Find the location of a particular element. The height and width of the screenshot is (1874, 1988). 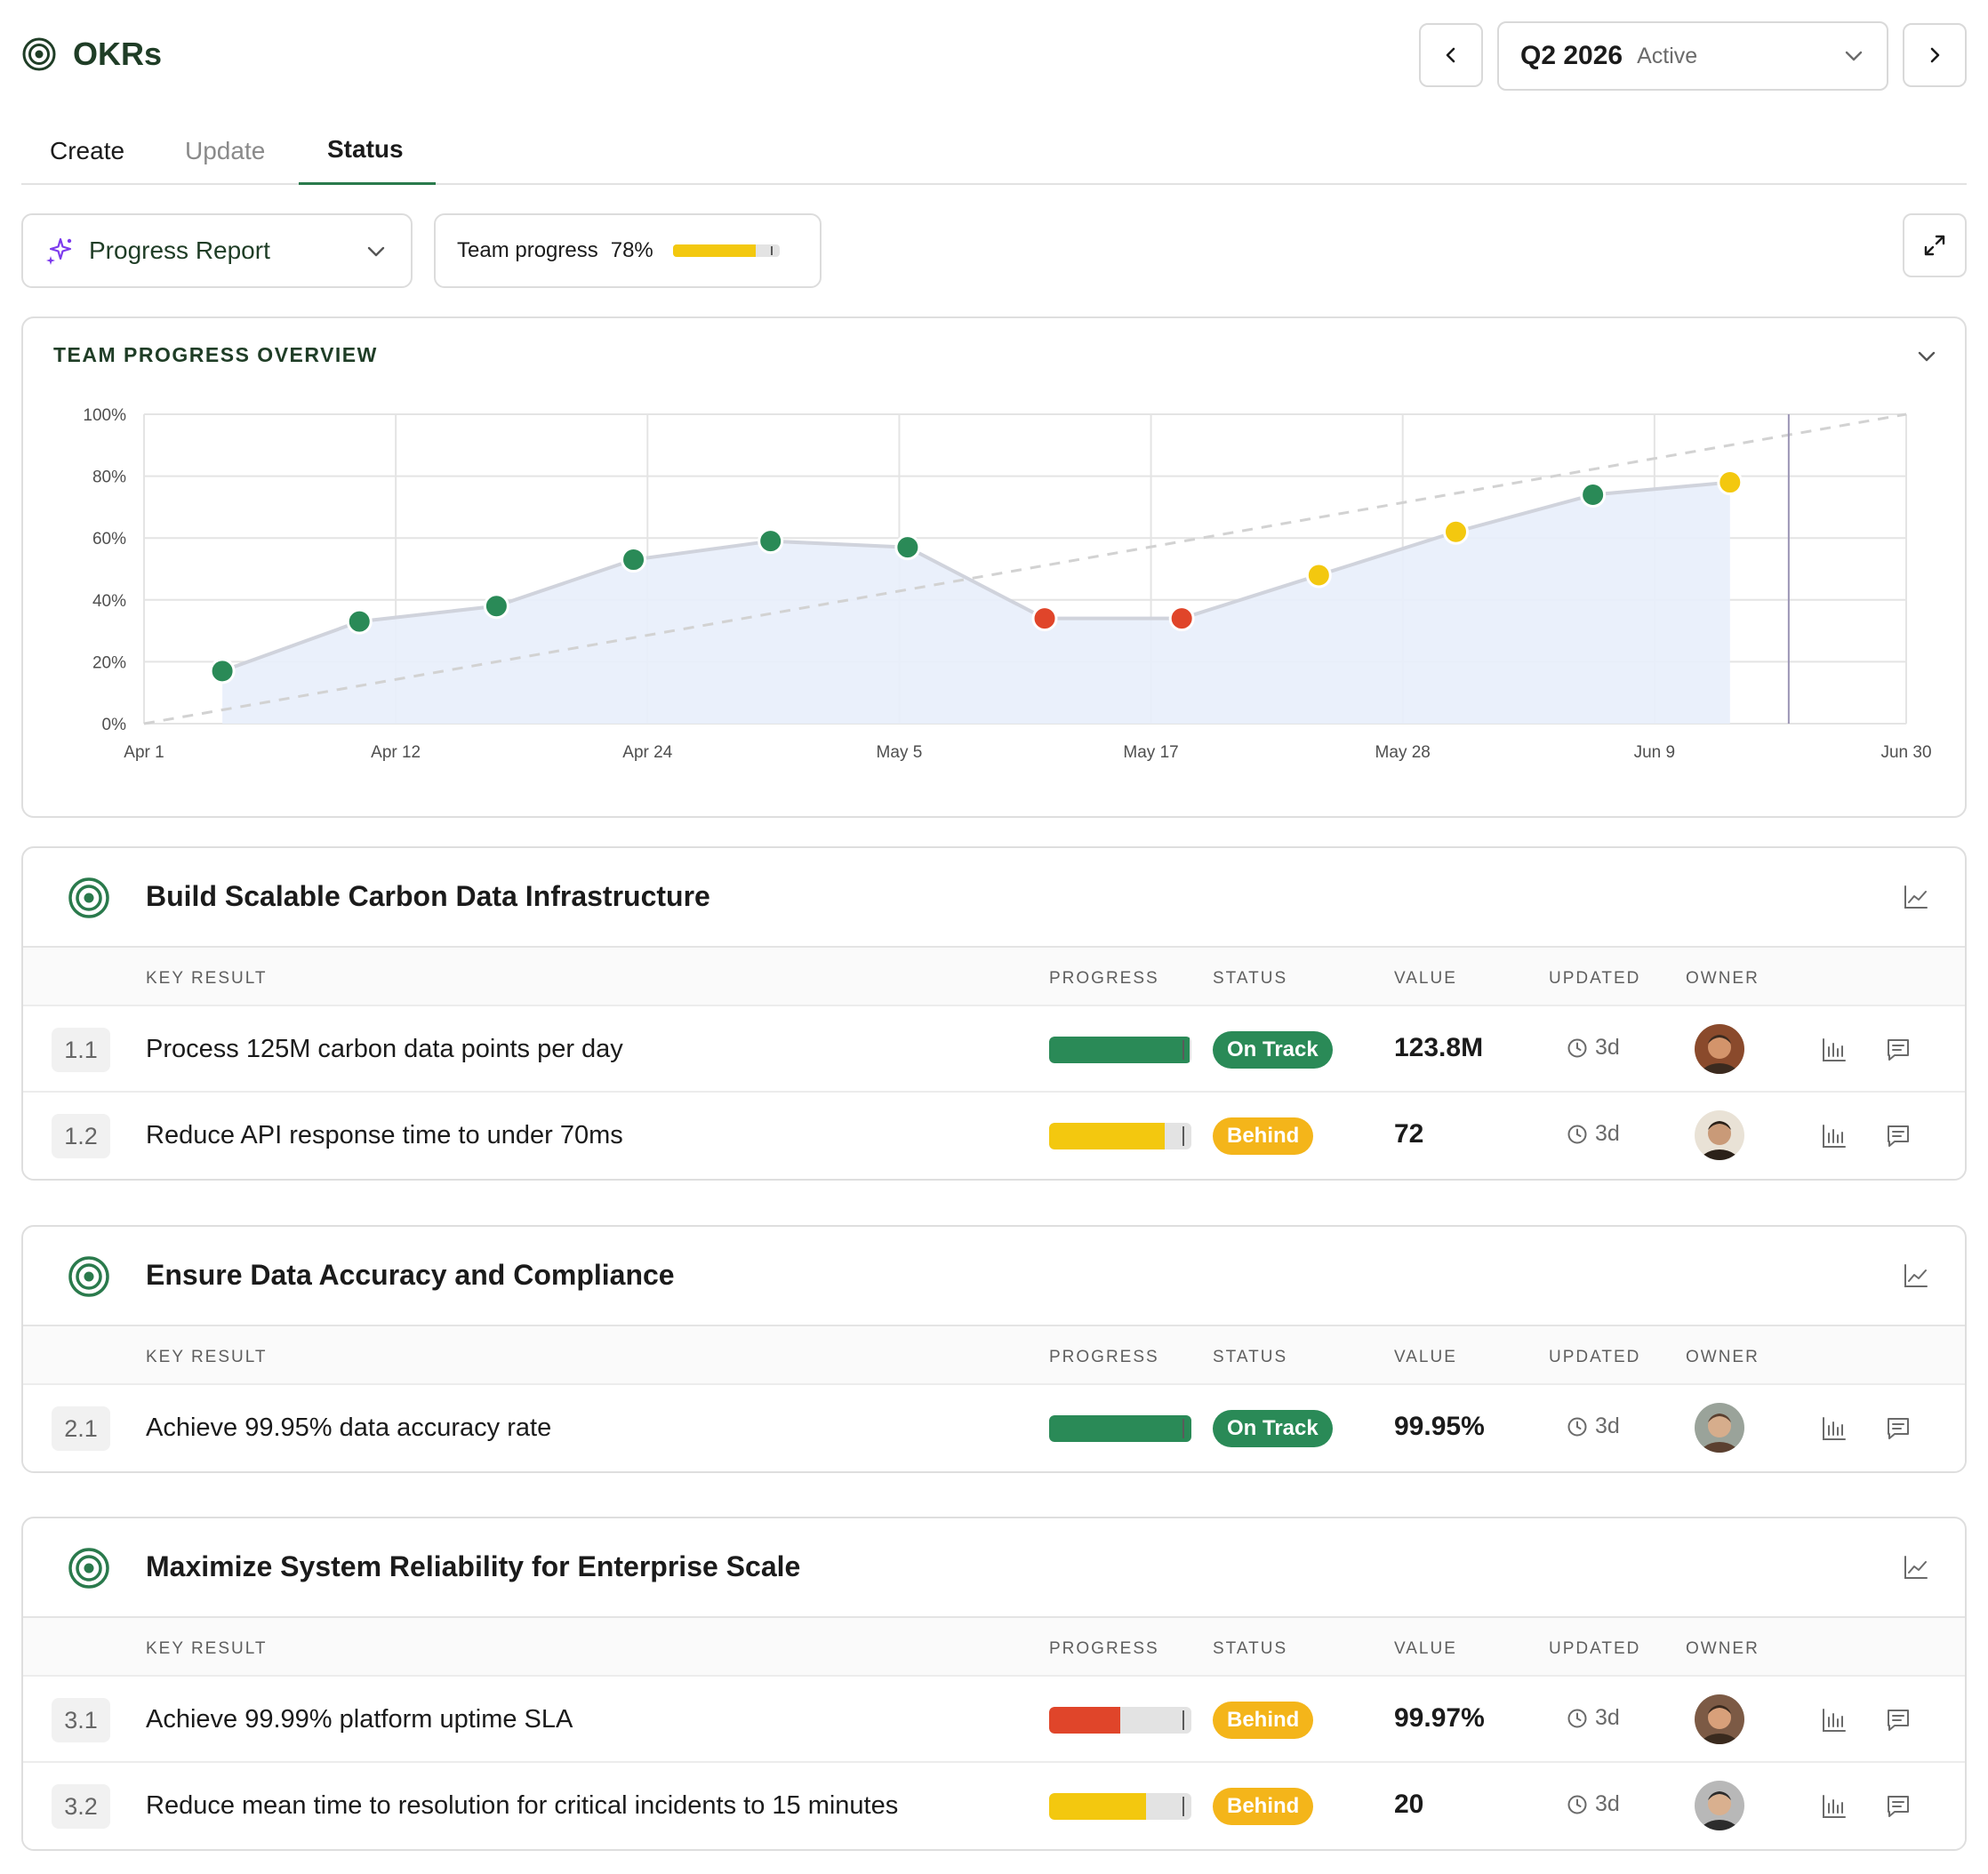

x-tick-label: Jun 30 is located at coordinates (1905, 752).